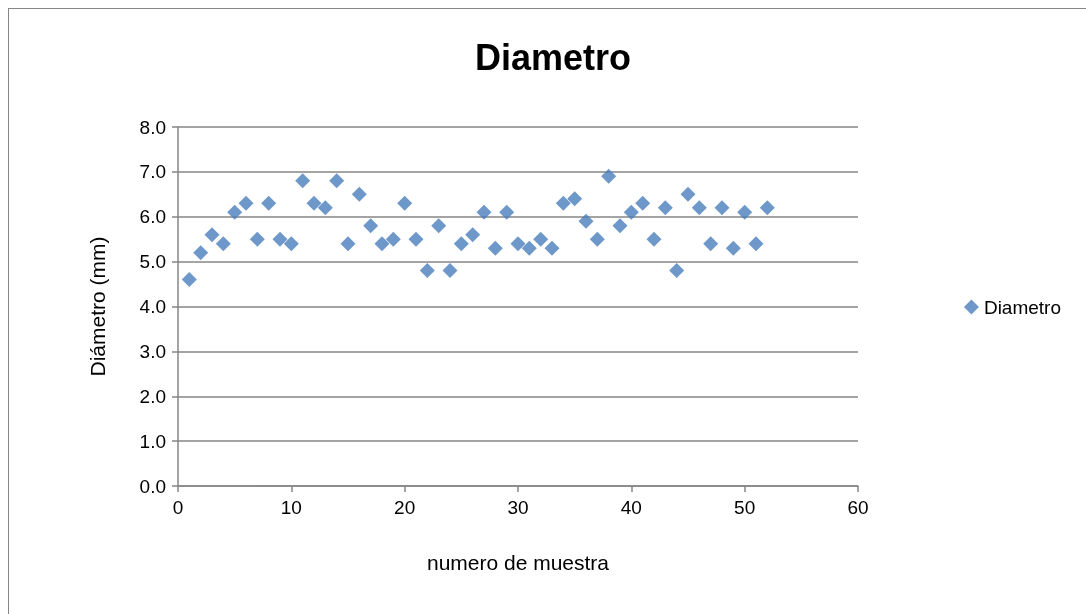  I want to click on y-tick-label: 1.0, so click(152, 441).